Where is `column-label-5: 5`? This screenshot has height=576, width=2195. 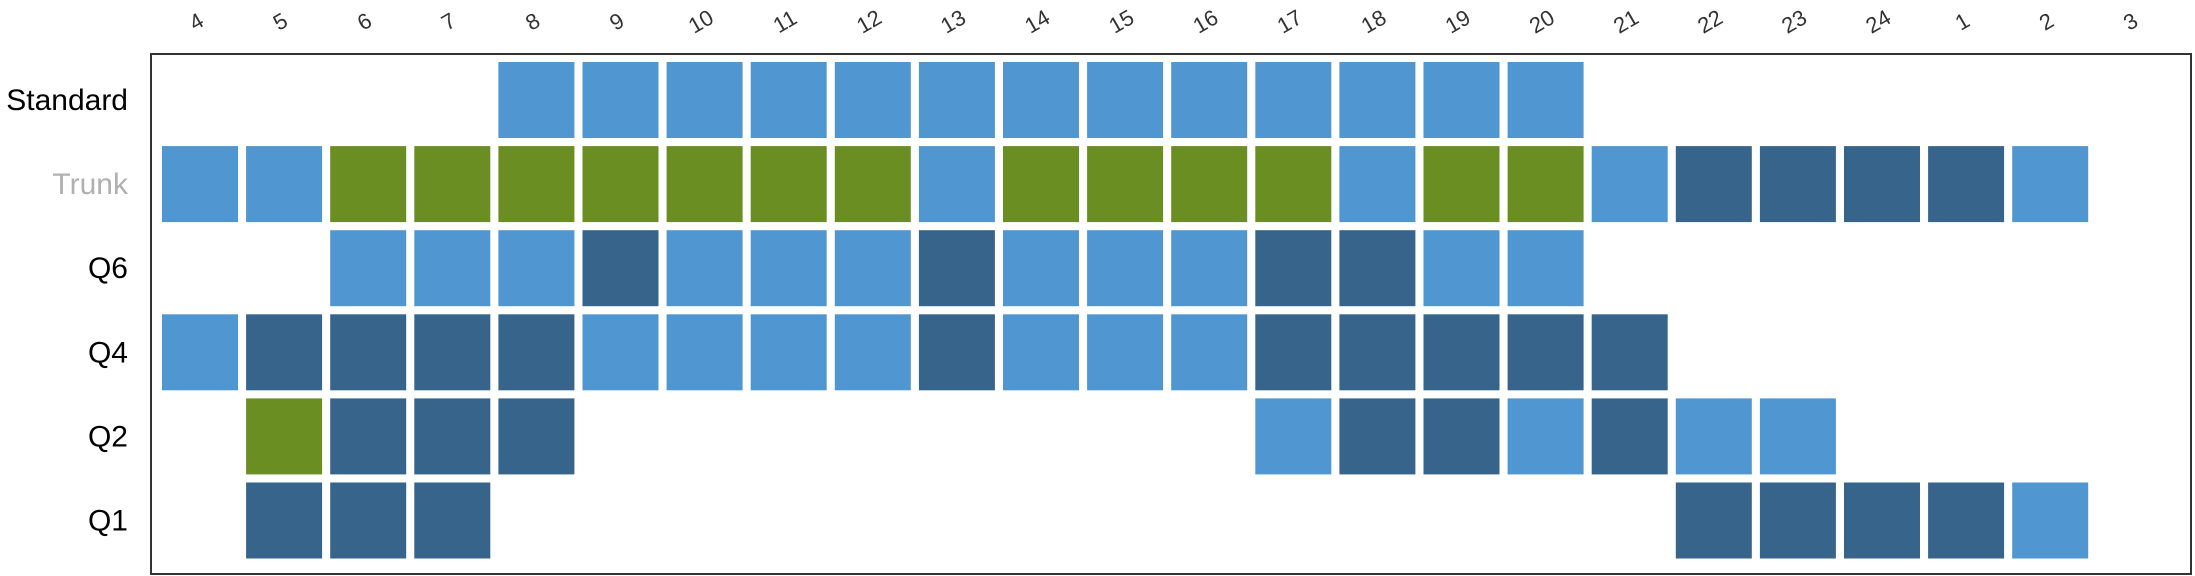
column-label-5: 5 is located at coordinates (280, 22).